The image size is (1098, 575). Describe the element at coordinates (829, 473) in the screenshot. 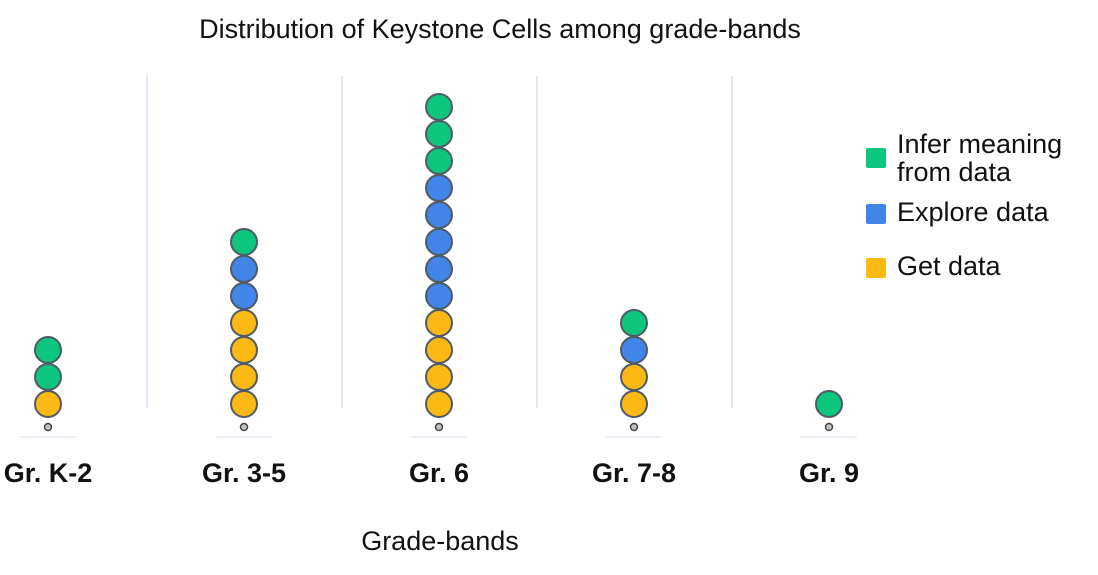

I see `category-label: Gr. 9` at that location.